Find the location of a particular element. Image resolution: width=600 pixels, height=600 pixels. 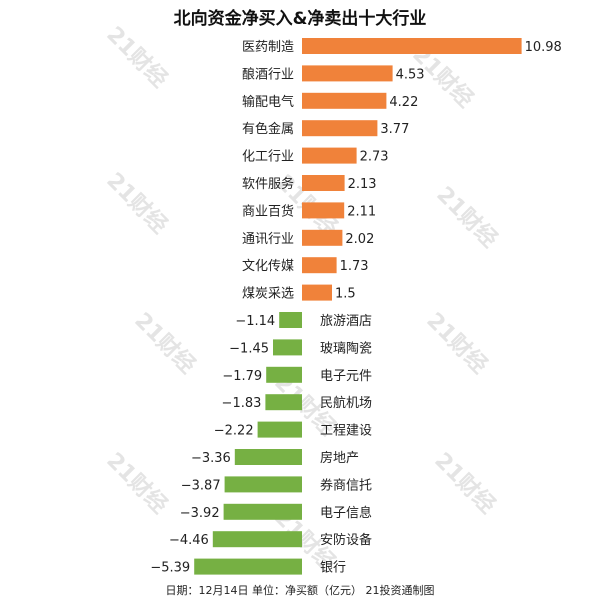

data-label: −4.46 is located at coordinates (189, 540).